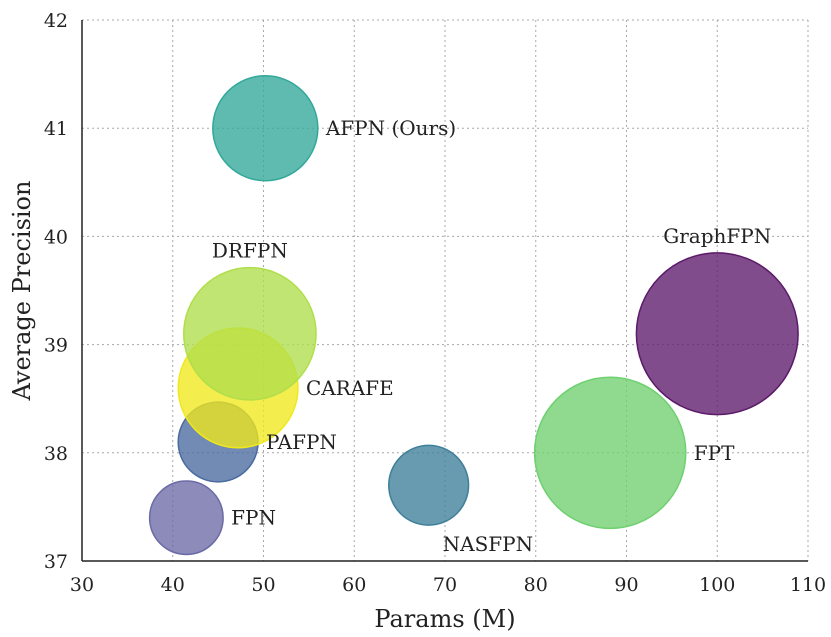  What do you see at coordinates (808, 585) in the screenshot?
I see `x-tick-label: 110` at bounding box center [808, 585].